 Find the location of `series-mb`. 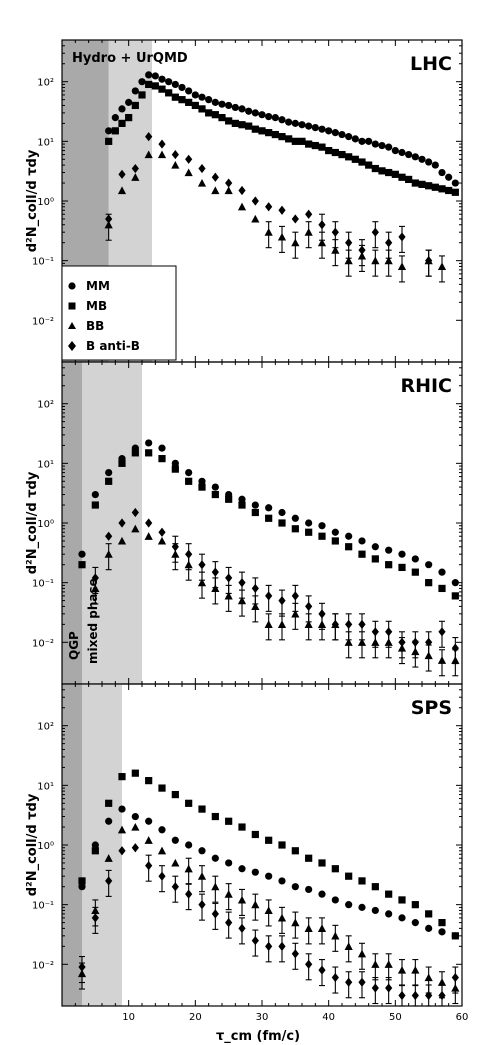

series-mb is located at coordinates (282, 138).